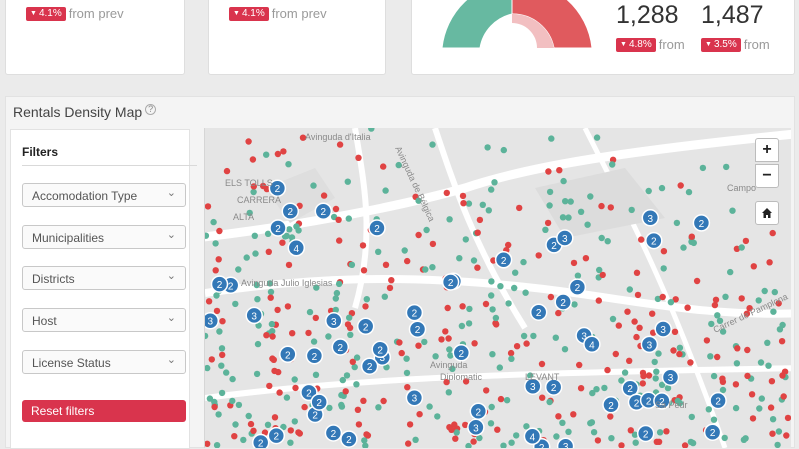 The image size is (799, 449). I want to click on license-status-select: License Status ⌄, so click(104, 362).